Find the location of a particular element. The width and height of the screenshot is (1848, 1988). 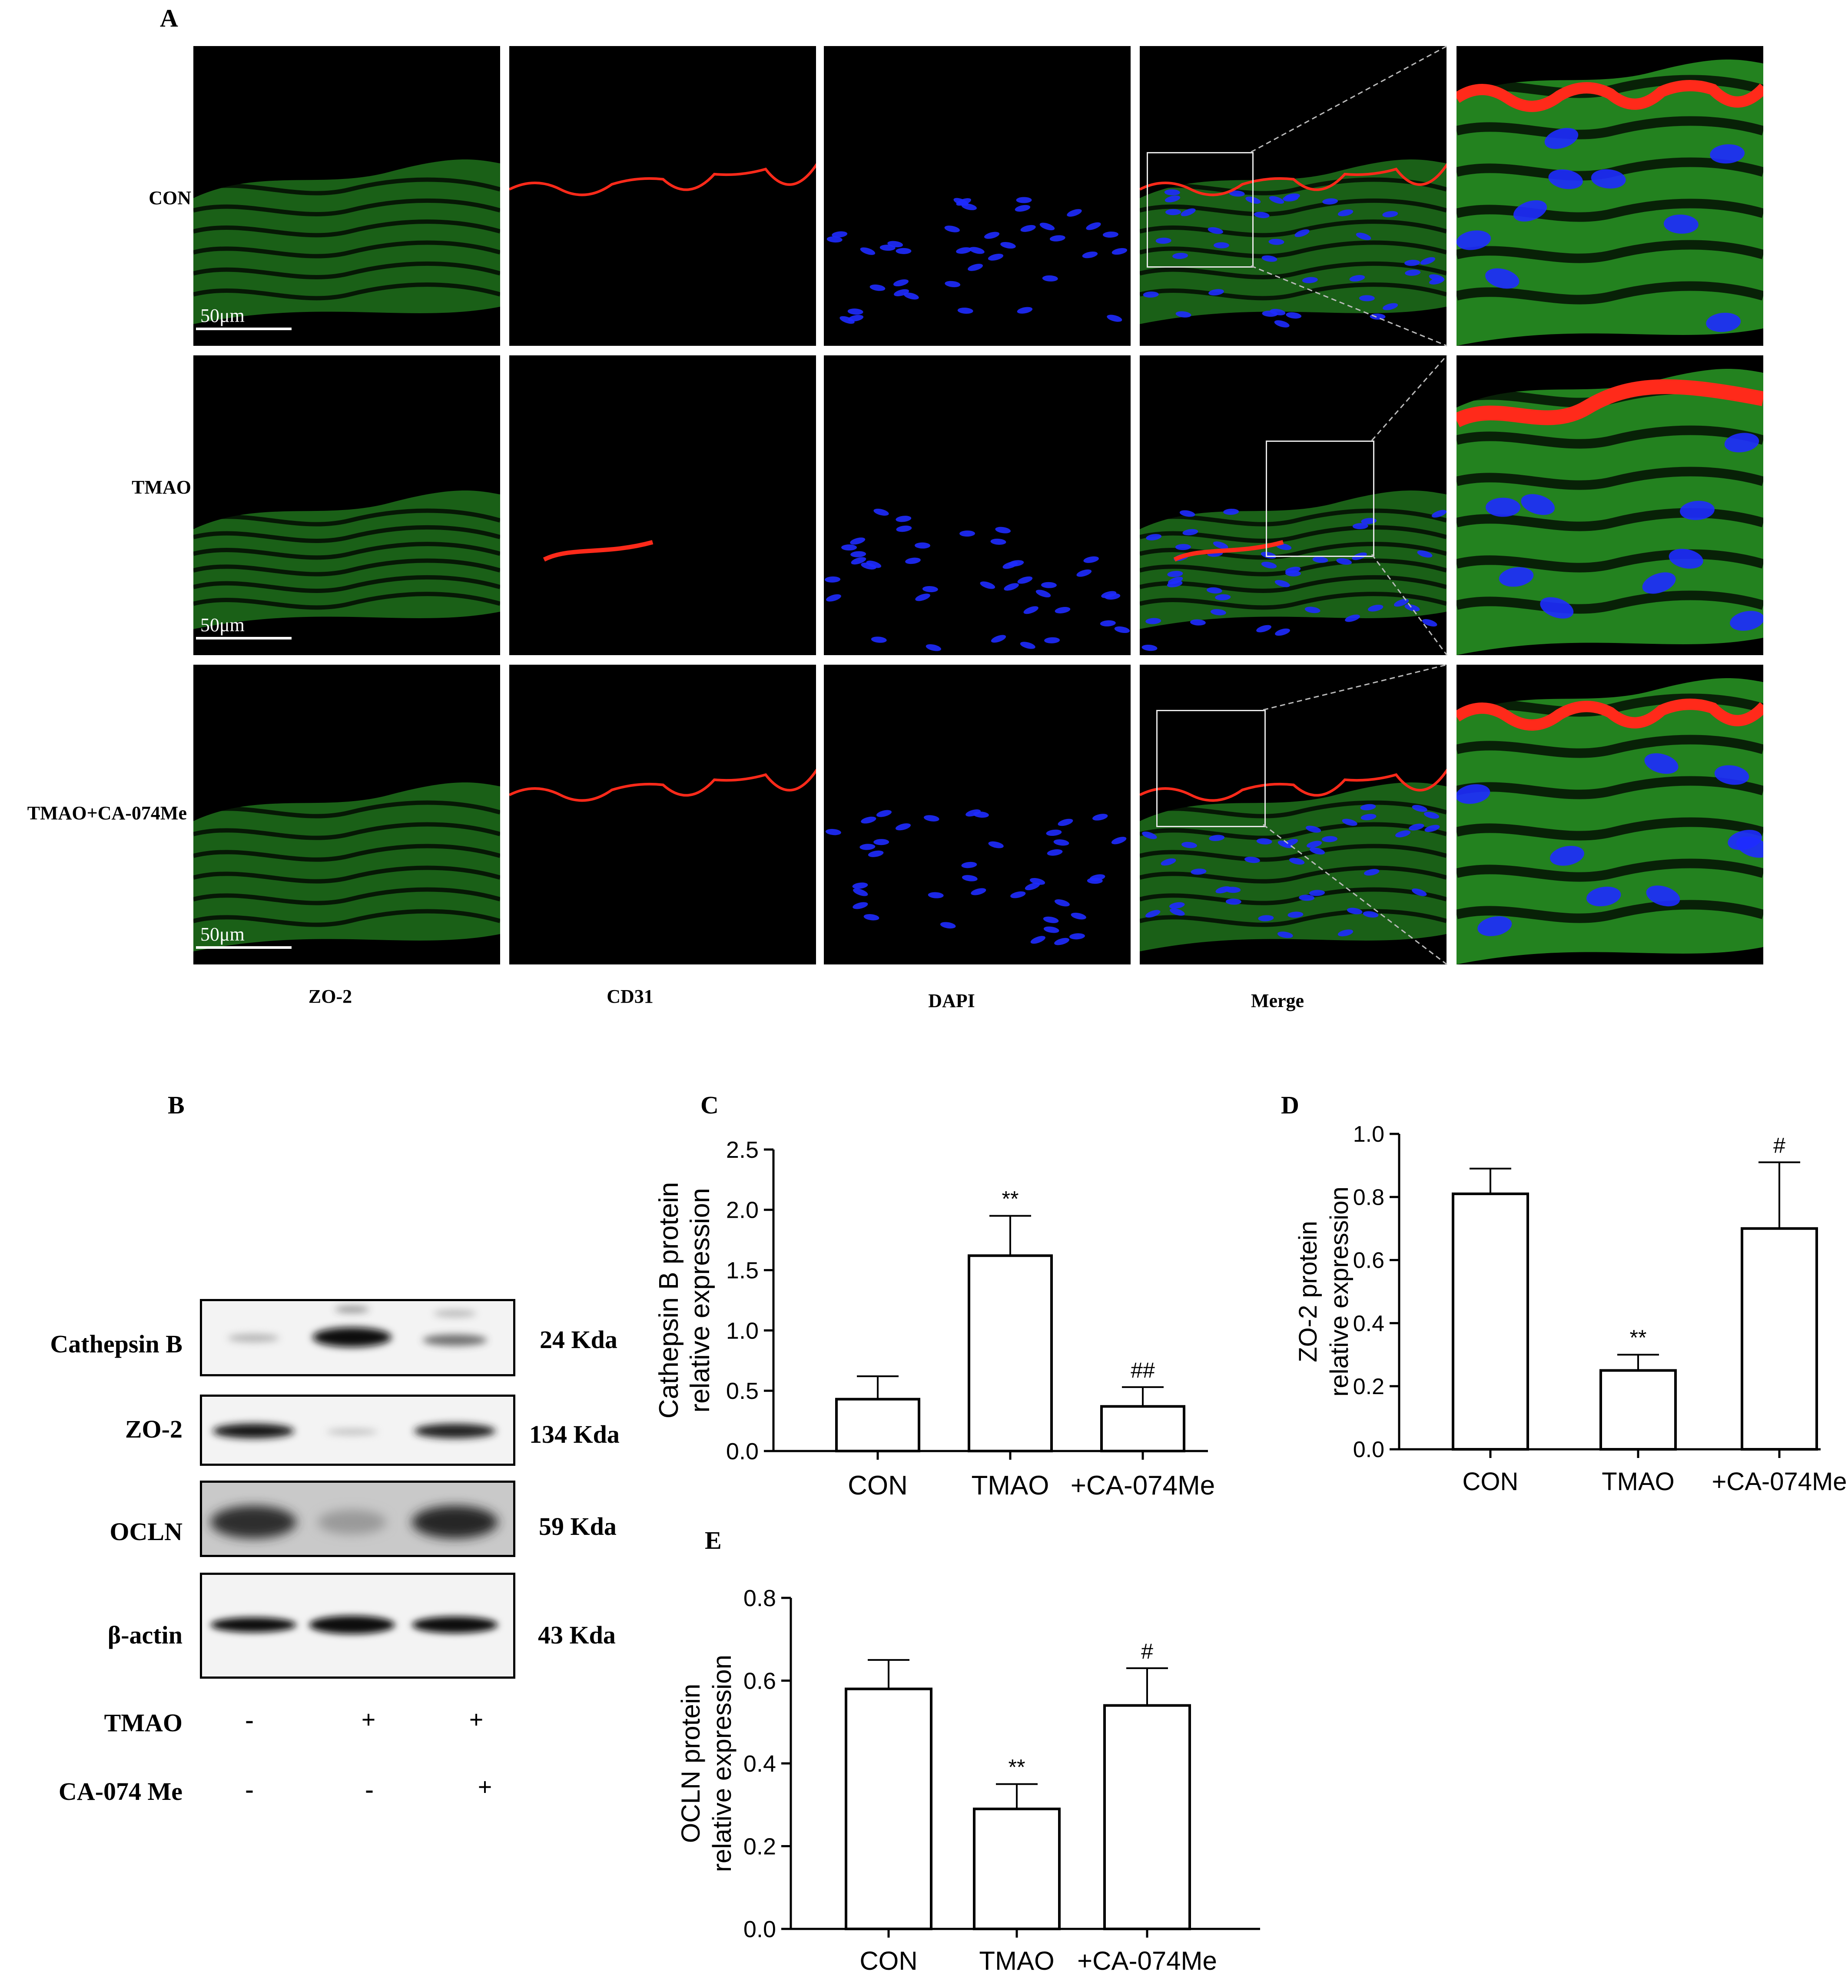

panel-d-letter: D is located at coordinates (1290, 1105).